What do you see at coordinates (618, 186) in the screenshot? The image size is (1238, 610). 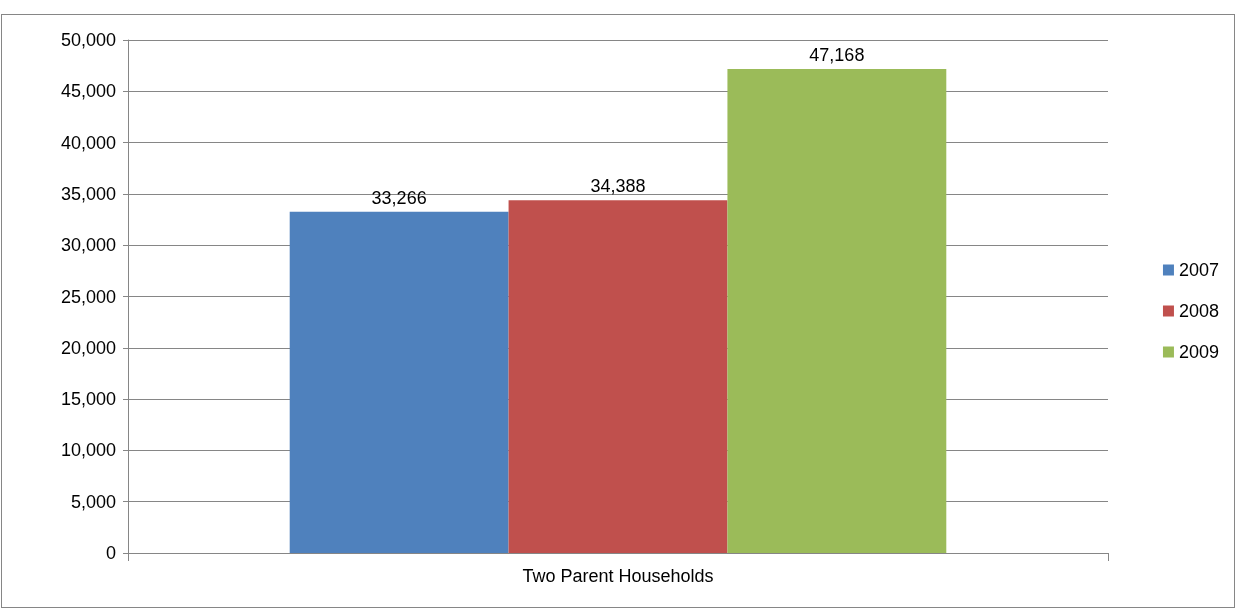 I see `data-label: 34,388` at bounding box center [618, 186].